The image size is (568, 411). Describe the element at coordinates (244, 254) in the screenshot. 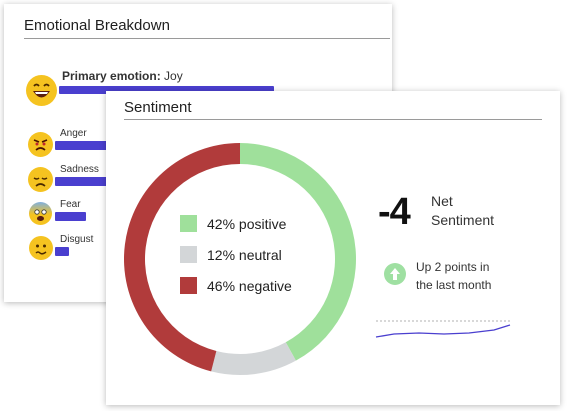

I see `legend-label-neutral: 12% neutral` at that location.